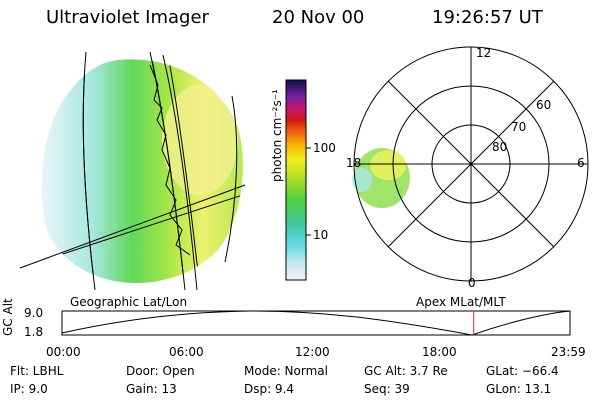  What do you see at coordinates (324, 148) in the screenshot?
I see `colorbar-tick-100: 100` at bounding box center [324, 148].